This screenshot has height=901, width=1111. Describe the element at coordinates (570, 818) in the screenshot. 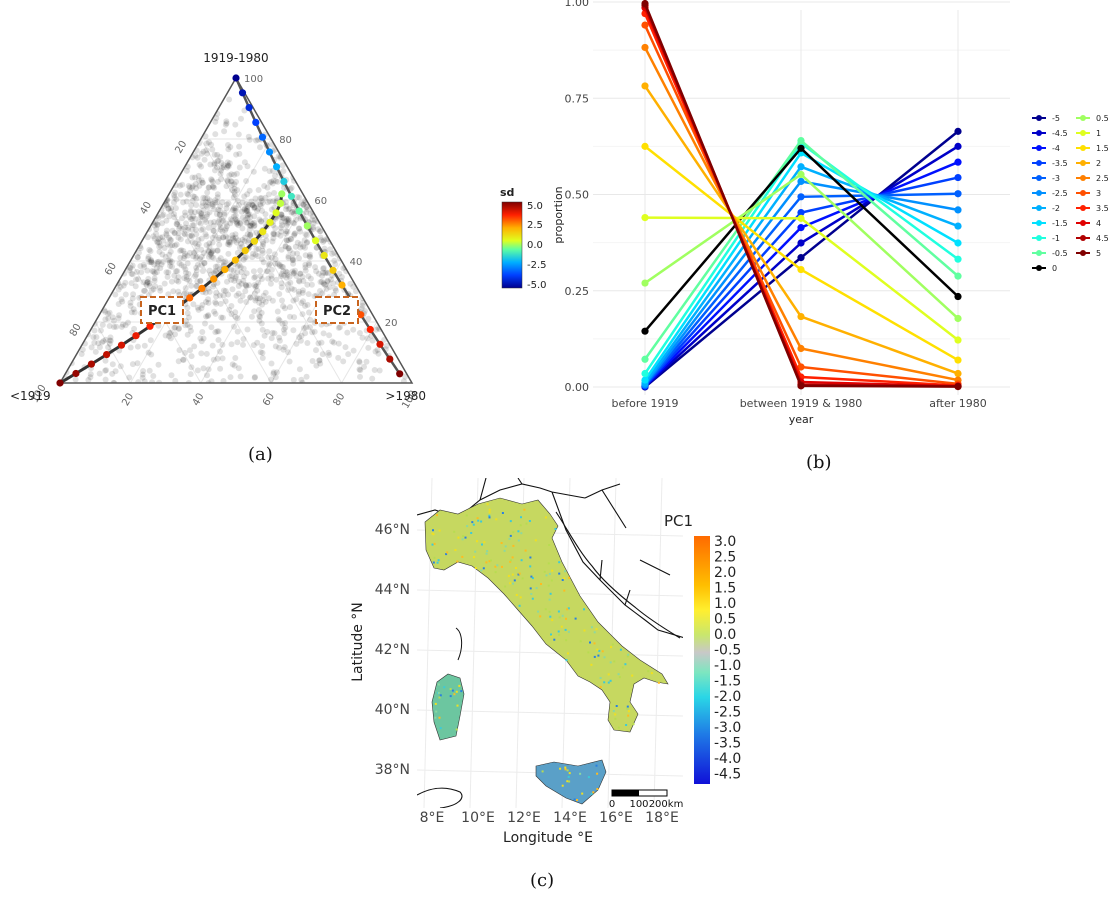

I see `longitude-tick: 14°E` at that location.